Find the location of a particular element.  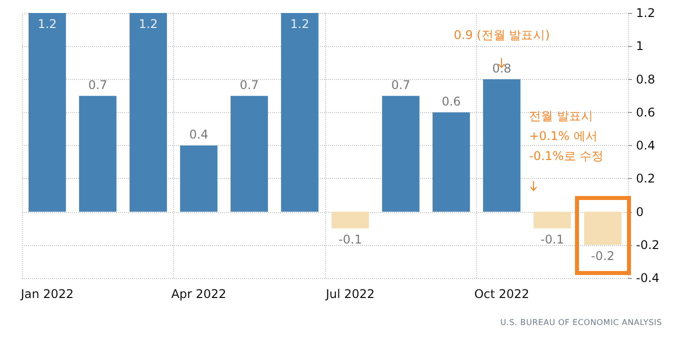

y-tick-label: -0.2 is located at coordinates (648, 245).